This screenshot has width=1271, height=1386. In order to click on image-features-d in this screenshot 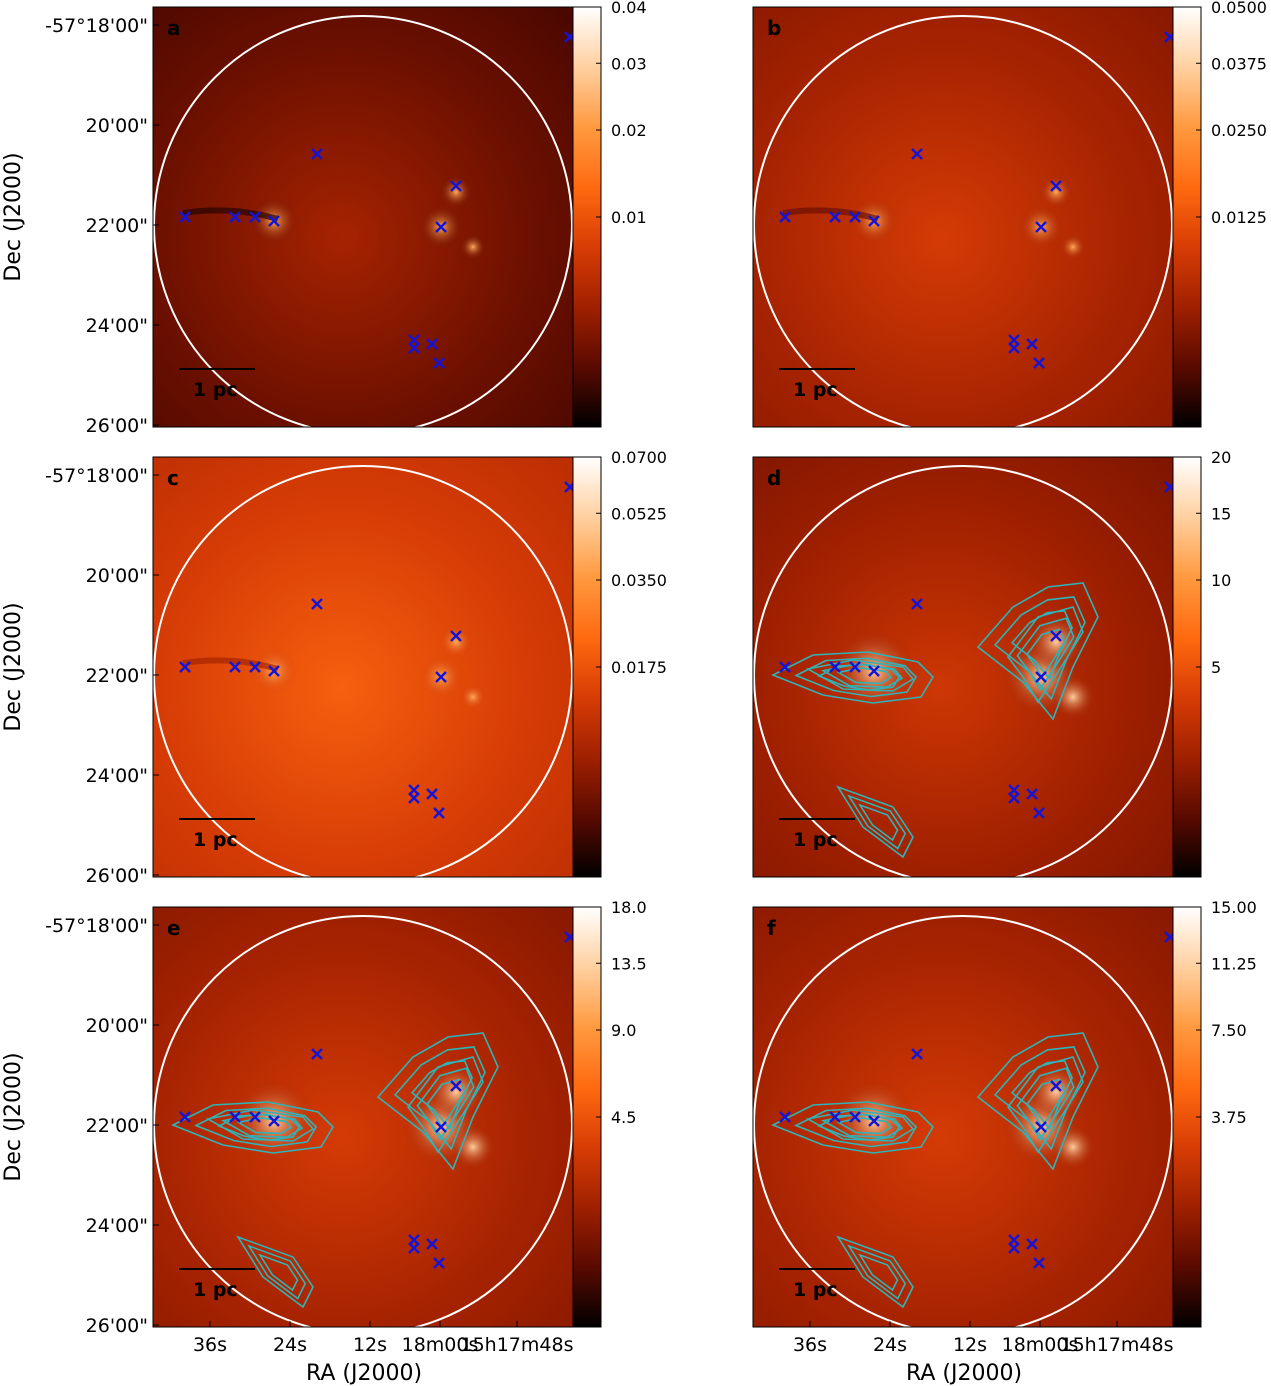, I will do `click(963, 671)`.